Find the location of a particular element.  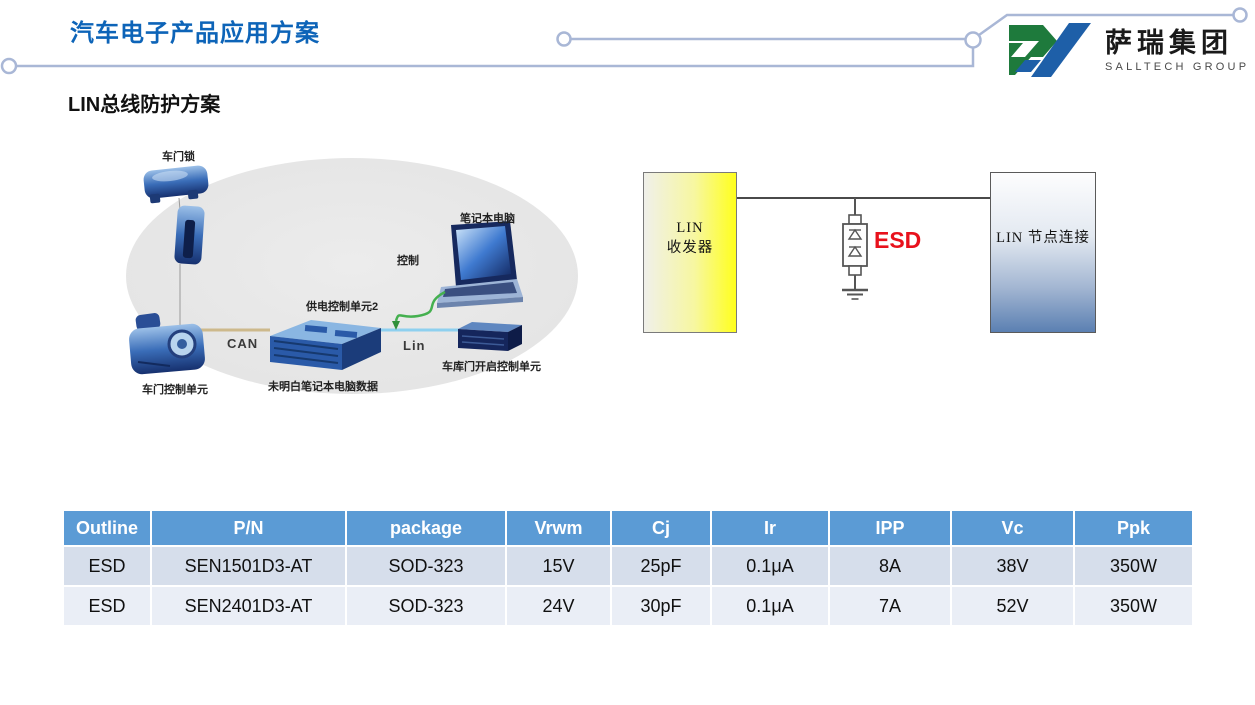

control-label: 控制 is located at coordinates (408, 261).